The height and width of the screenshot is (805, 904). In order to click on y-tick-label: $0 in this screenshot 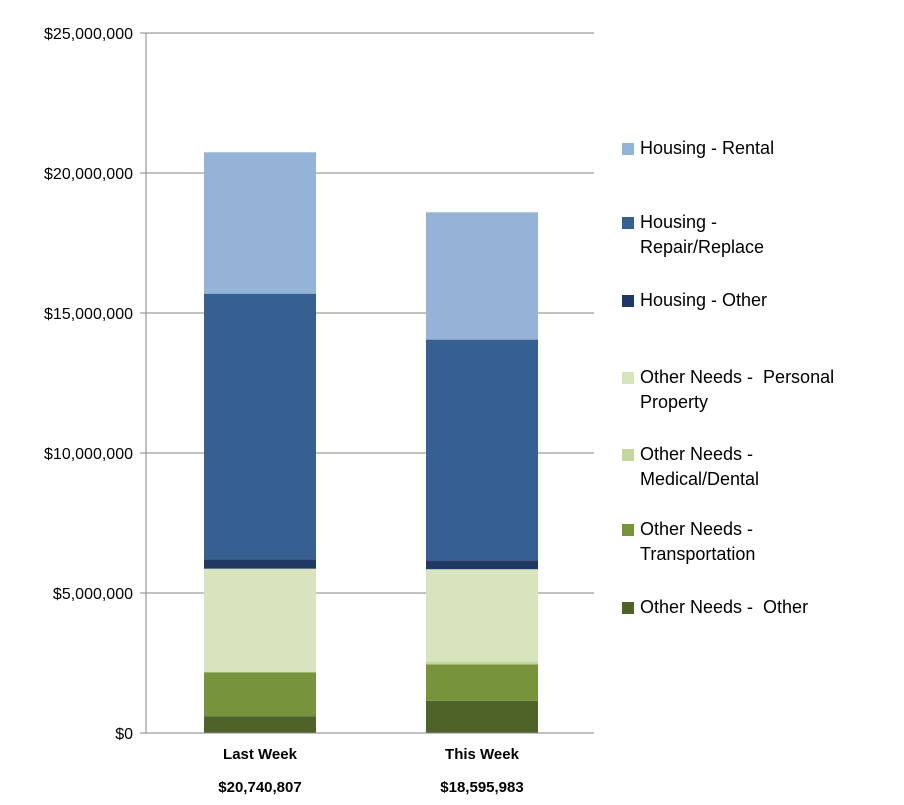, I will do `click(124, 734)`.